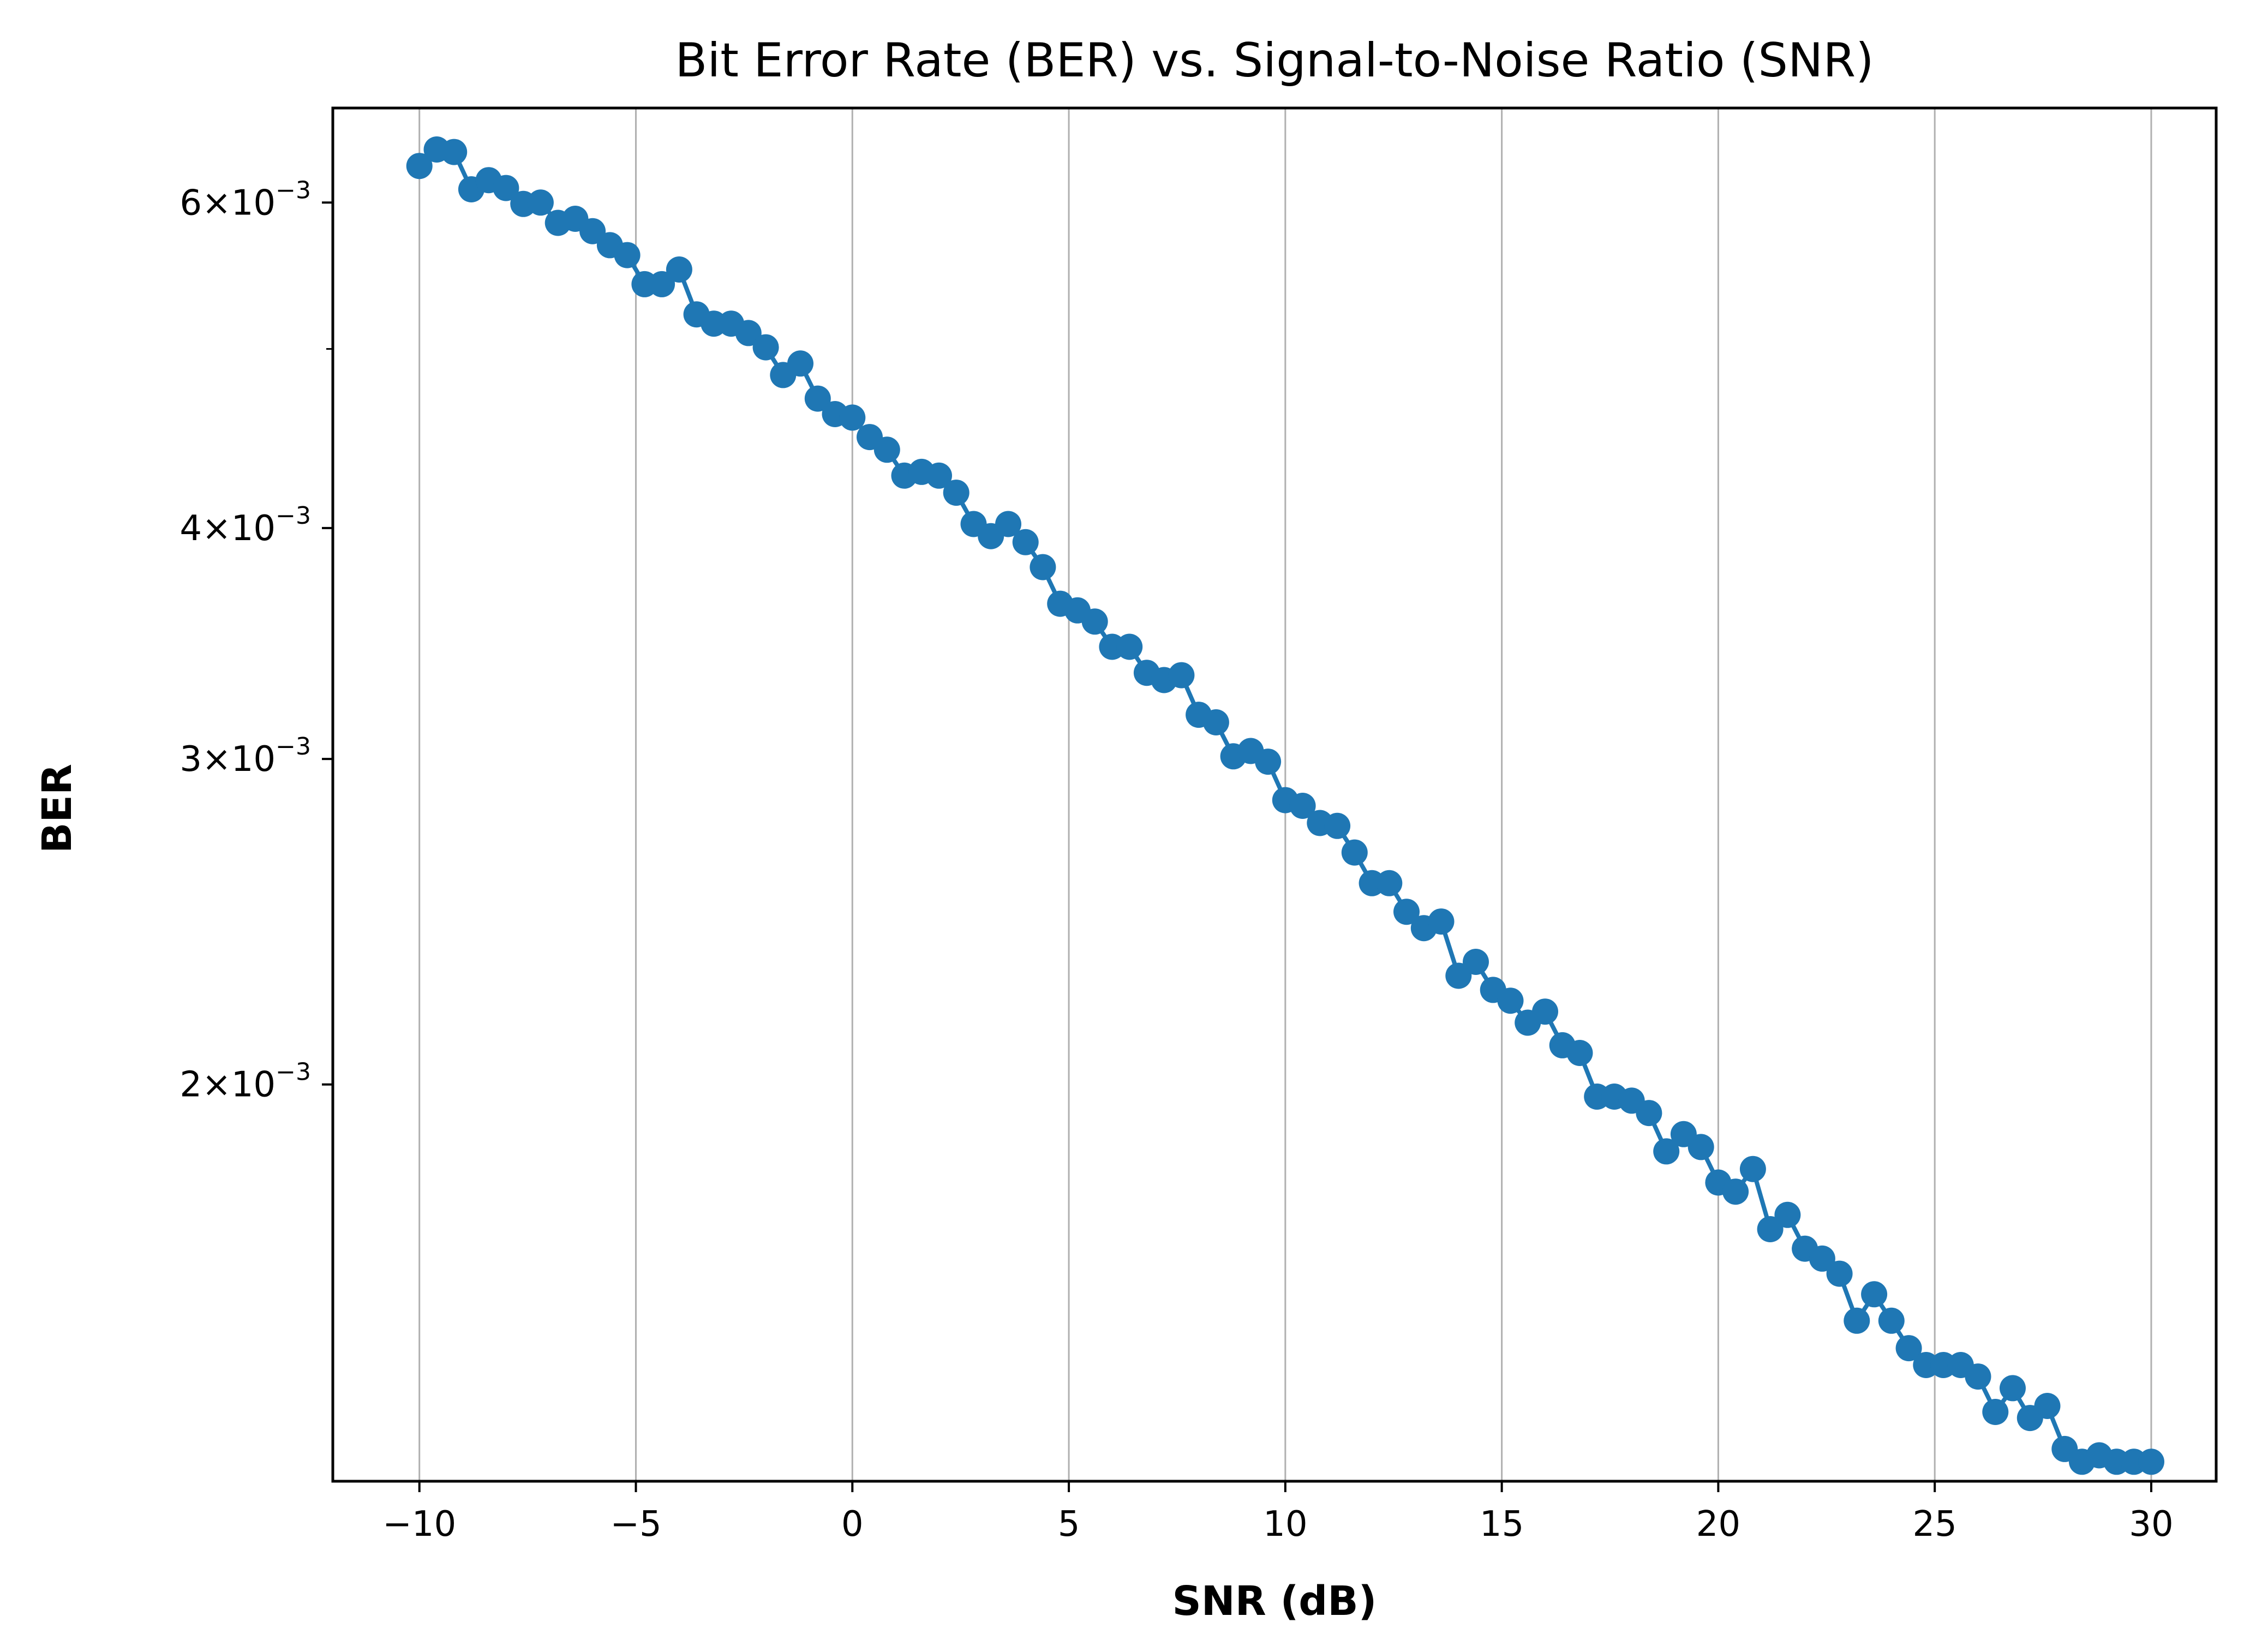 The width and height of the screenshot is (2250, 1652). Describe the element at coordinates (1502, 1524) in the screenshot. I see `x-tick-label: 15` at that location.